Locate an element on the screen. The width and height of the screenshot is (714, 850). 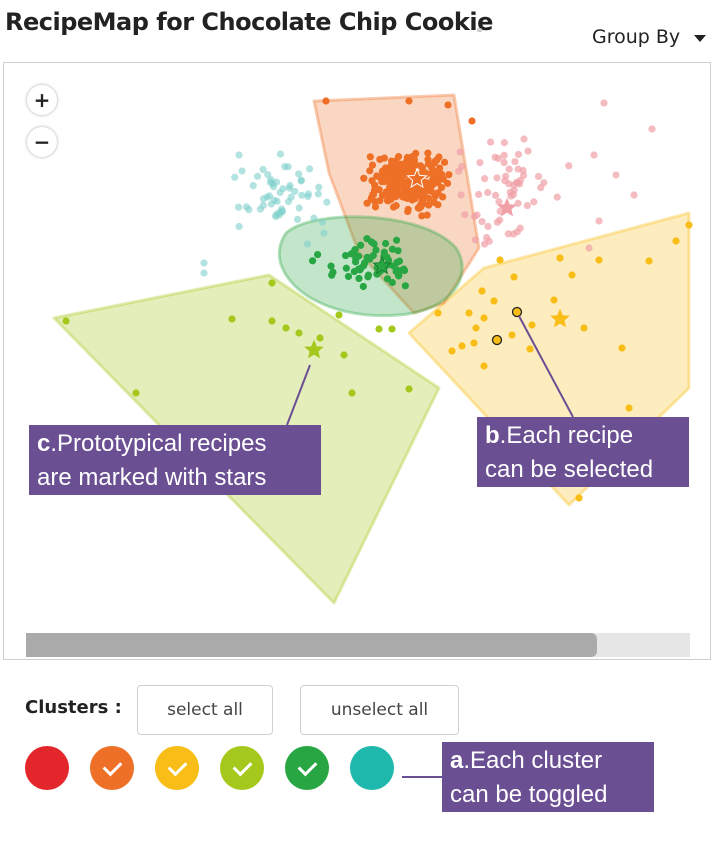
annotation-c-line is located at coordinates (298, 395).